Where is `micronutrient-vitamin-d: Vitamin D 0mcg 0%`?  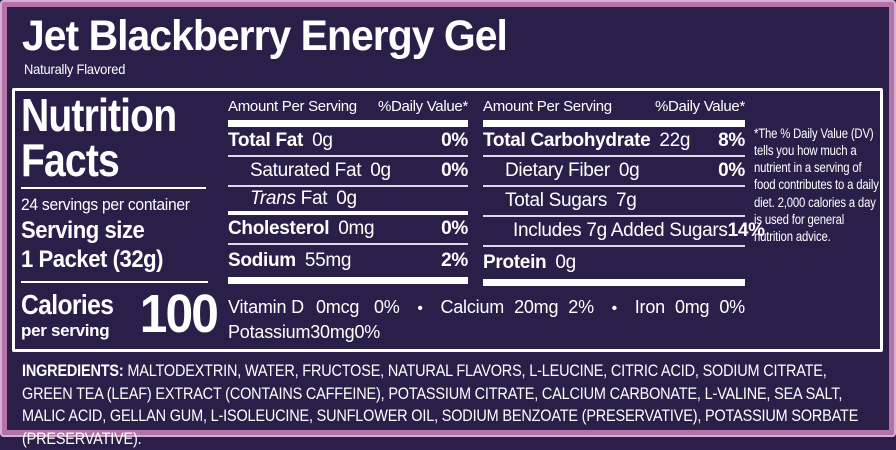
micronutrient-vitamin-d: Vitamin D 0mcg 0% is located at coordinates (314, 307).